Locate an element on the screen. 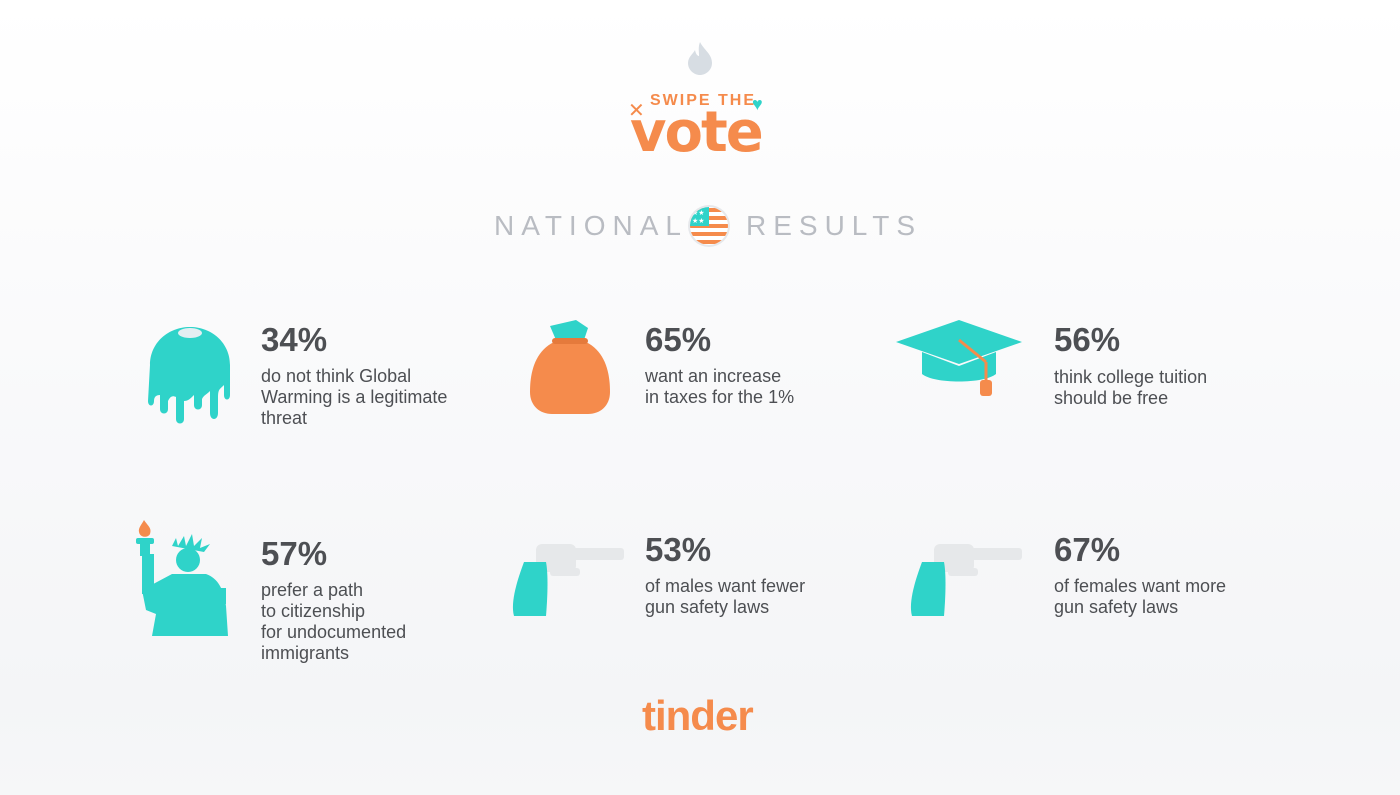  stat-text-line: Warming is a legitimate is located at coordinates (354, 397).